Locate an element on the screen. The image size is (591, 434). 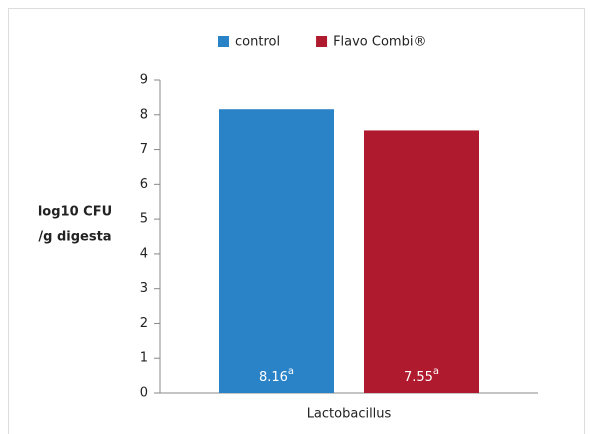
y-tick-label: 0 is located at coordinates (144, 393).